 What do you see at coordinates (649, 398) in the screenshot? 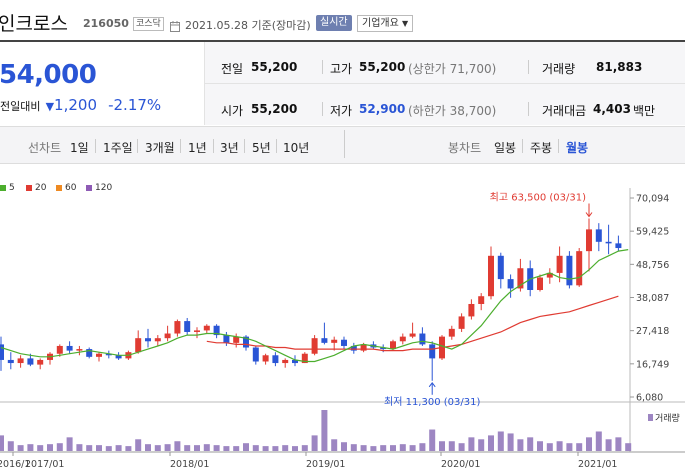
I see `y-tick-label: 6,080` at bounding box center [649, 398].